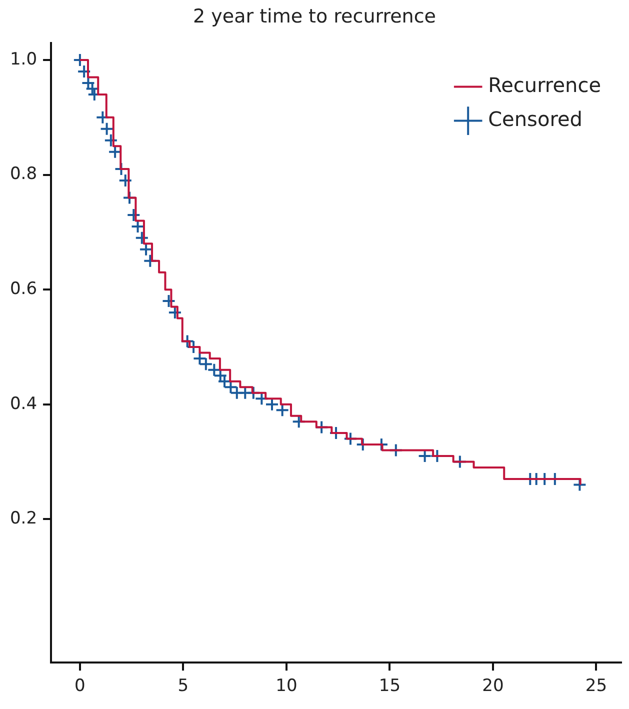 The height and width of the screenshot is (709, 629). What do you see at coordinates (493, 686) in the screenshot?
I see `x-tick-label: 20` at bounding box center [493, 686].